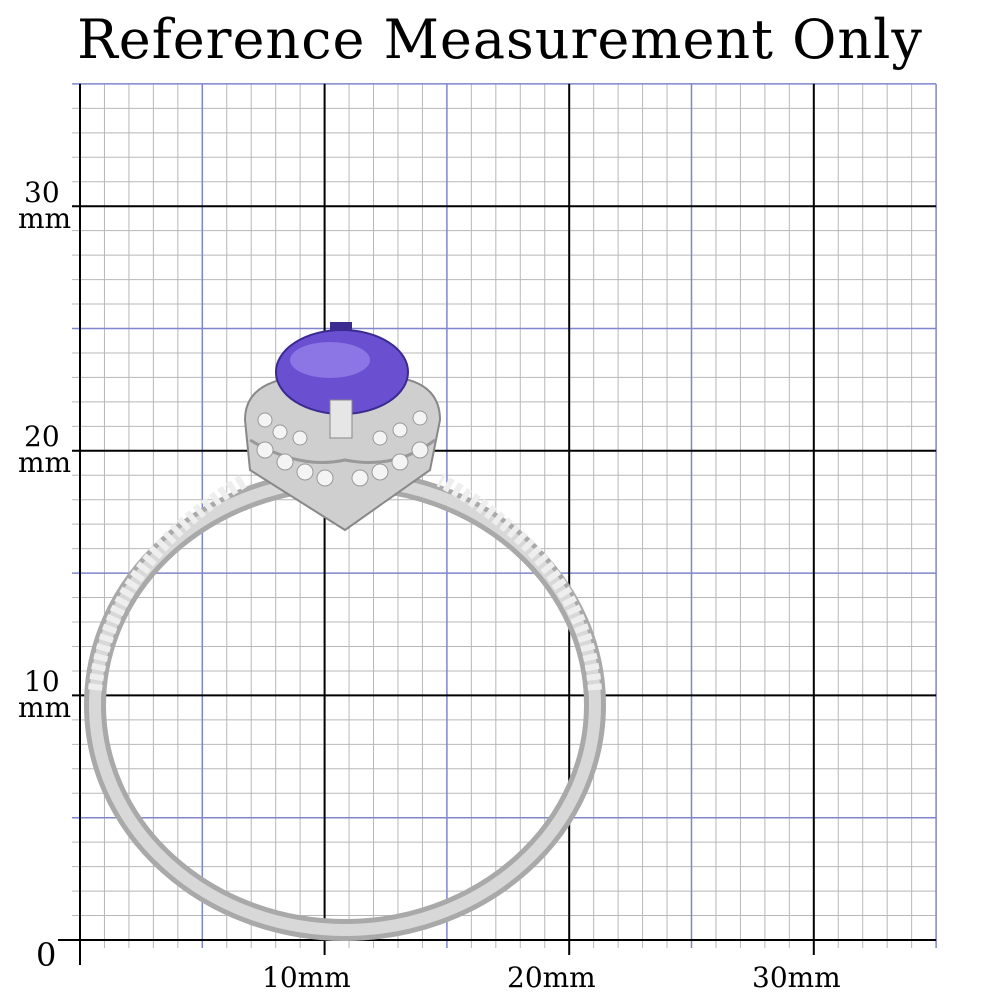 This screenshot has width=1000, height=1000. What do you see at coordinates (42, 192) in the screenshot?
I see `y-label-number: 30` at bounding box center [42, 192].